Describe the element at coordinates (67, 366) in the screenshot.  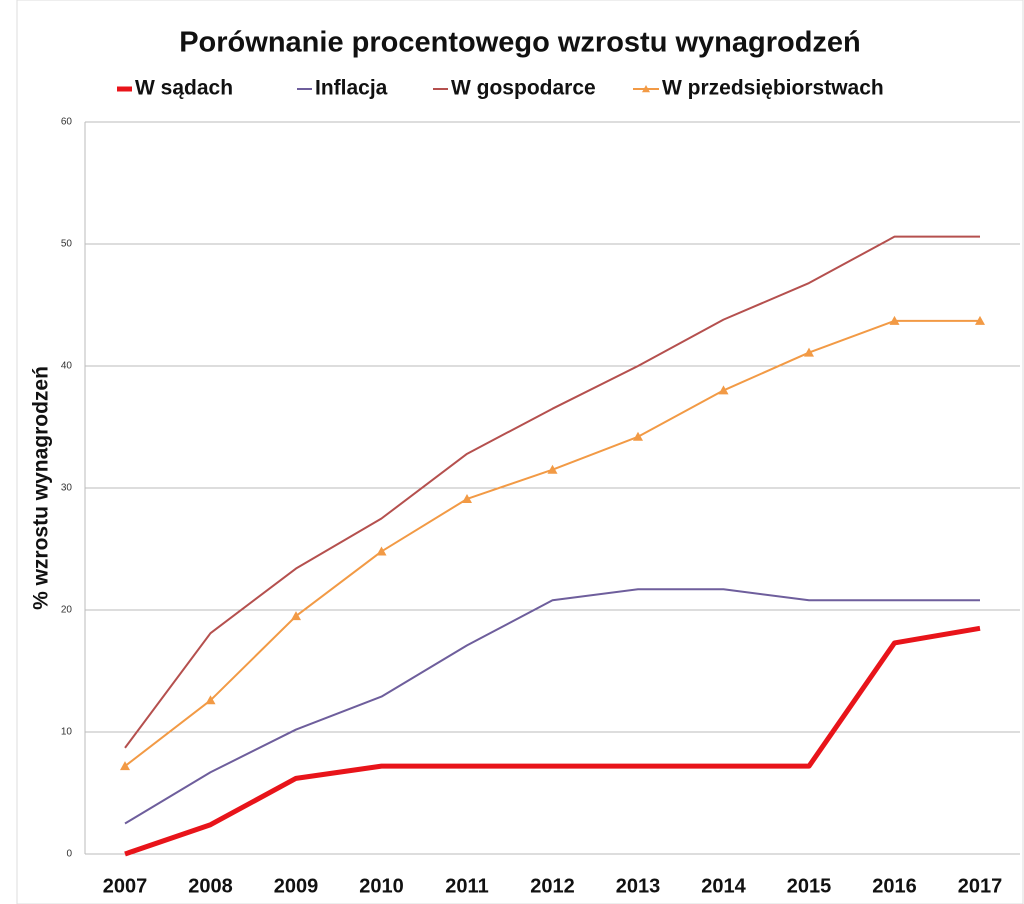
I see `y-tick-label: 40` at that location.